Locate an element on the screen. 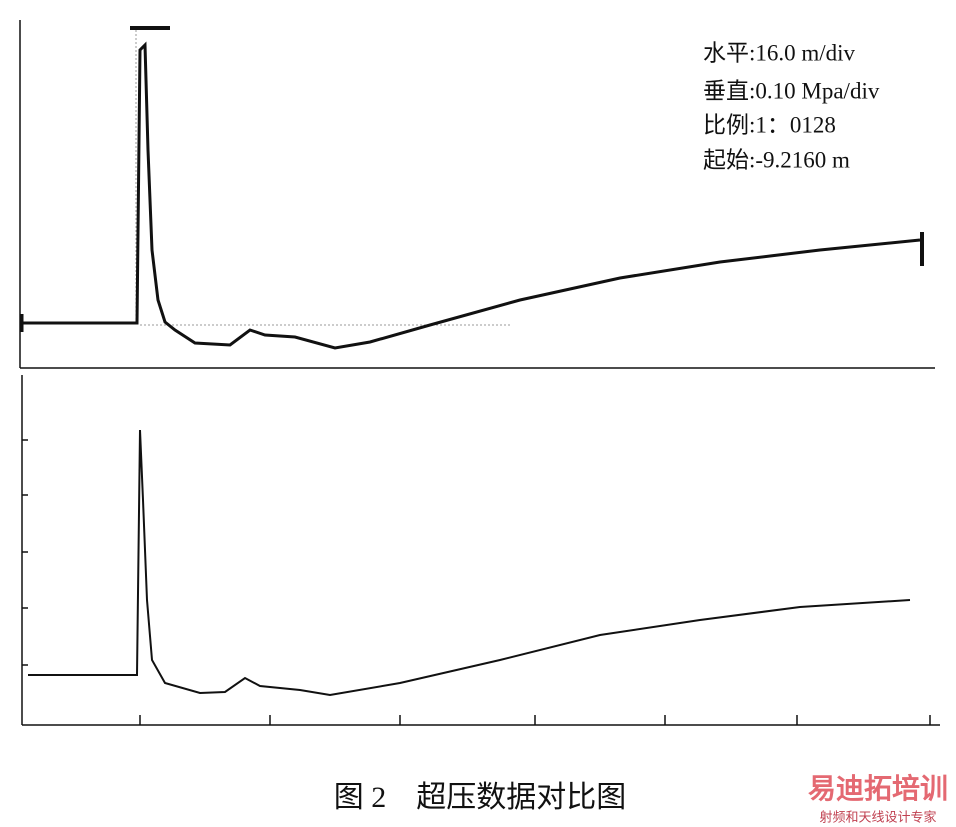 The width and height of the screenshot is (956, 827). caption: 图 2 超压数据对比图 is located at coordinates (480, 797).